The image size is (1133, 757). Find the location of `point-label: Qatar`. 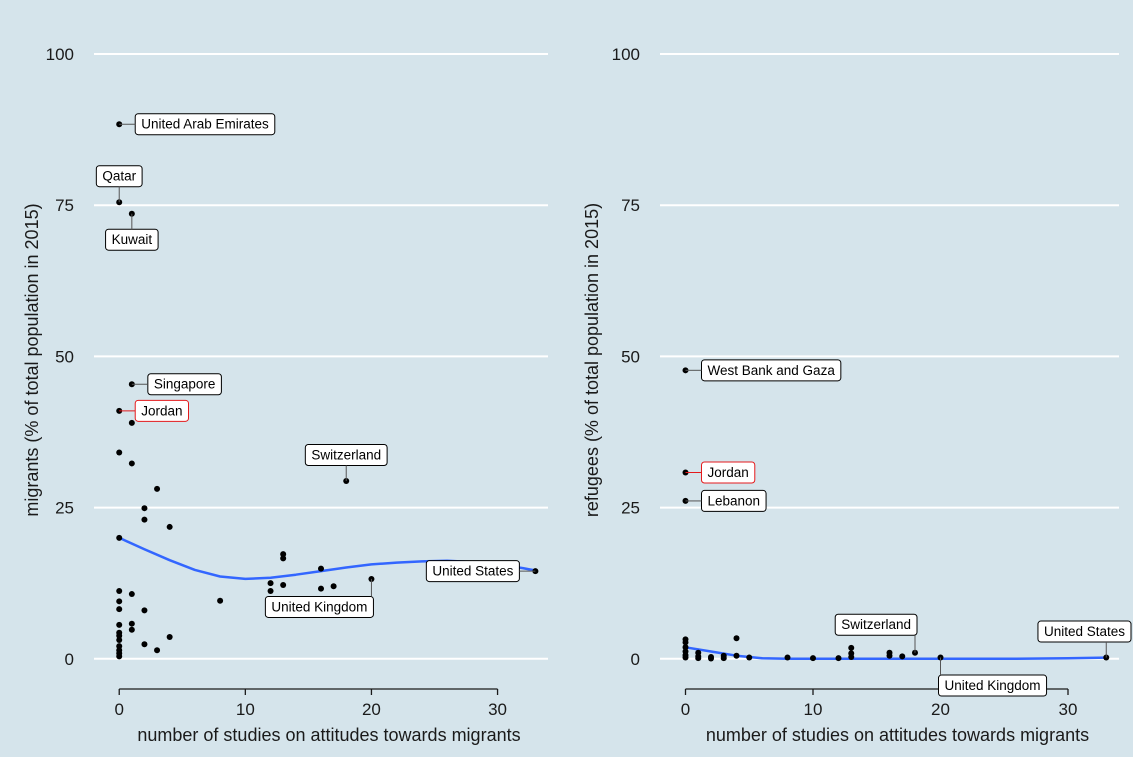

point-label: Qatar is located at coordinates (119, 184).